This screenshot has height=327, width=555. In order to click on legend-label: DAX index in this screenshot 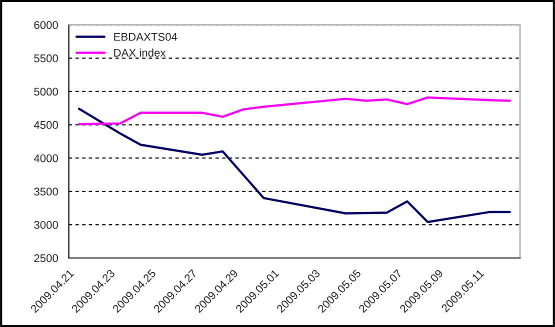, I will do `click(140, 52)`.